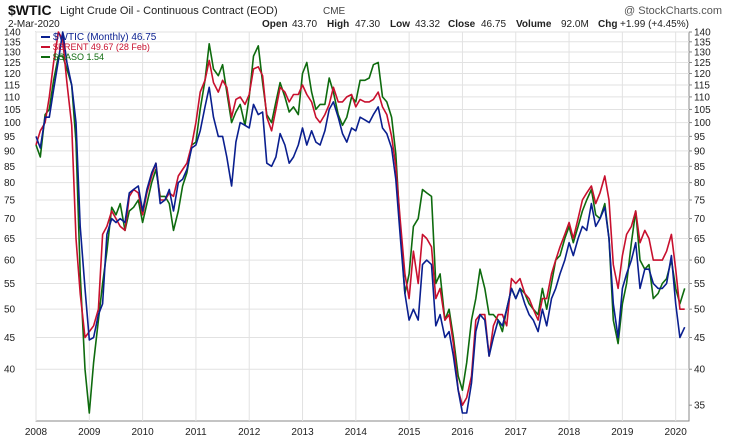 The height and width of the screenshot is (442, 730). I want to click on low-label: Low, so click(400, 24).